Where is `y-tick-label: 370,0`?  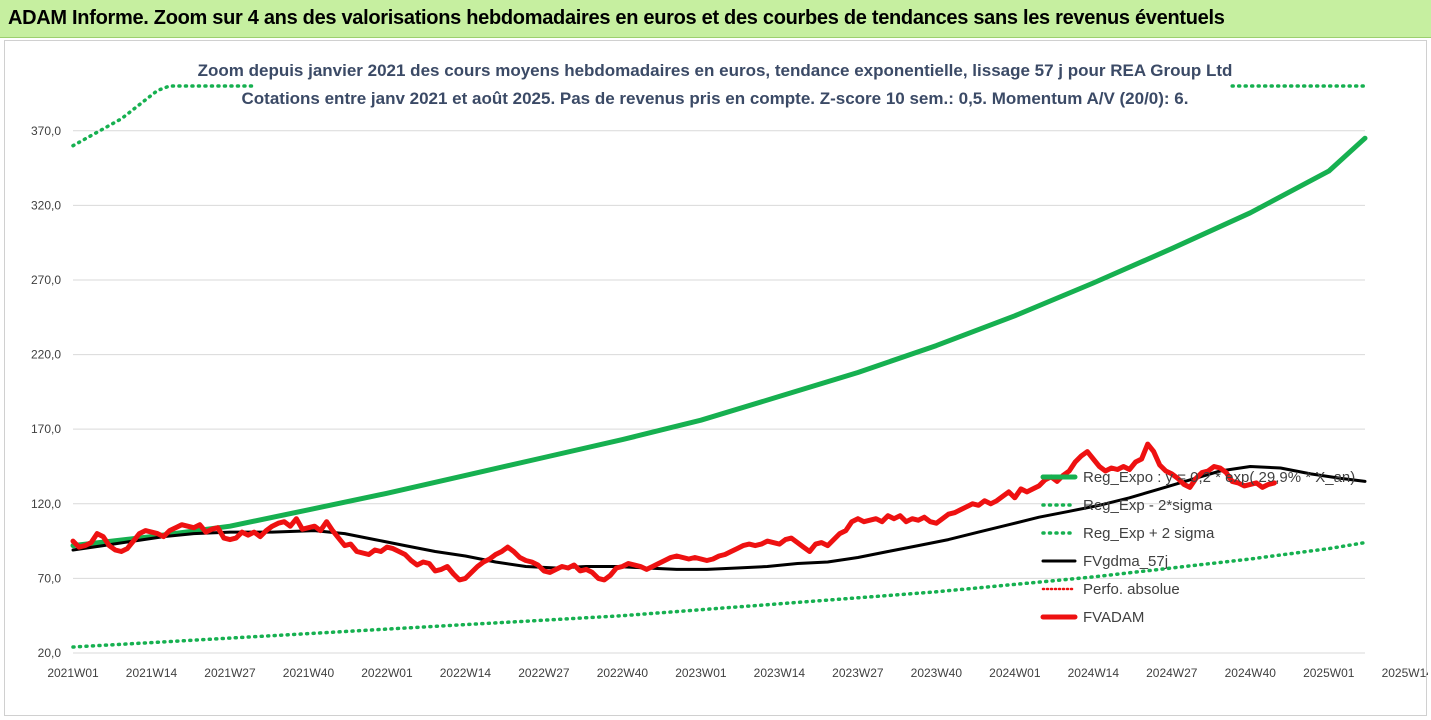
y-tick-label: 370,0 is located at coordinates (46, 131).